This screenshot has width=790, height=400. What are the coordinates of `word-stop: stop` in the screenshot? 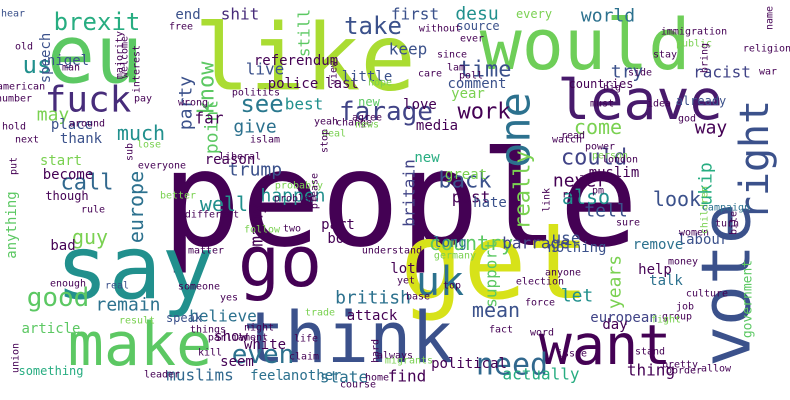 It's located at (325, 141).